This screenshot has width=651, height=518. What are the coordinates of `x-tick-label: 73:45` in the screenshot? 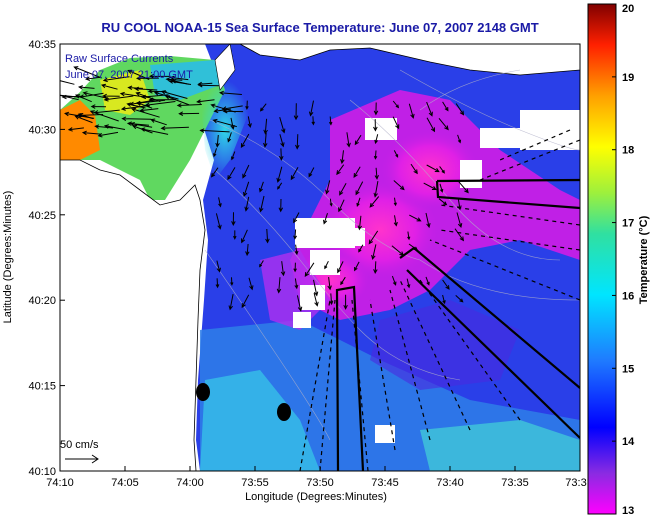 It's located at (385, 483).